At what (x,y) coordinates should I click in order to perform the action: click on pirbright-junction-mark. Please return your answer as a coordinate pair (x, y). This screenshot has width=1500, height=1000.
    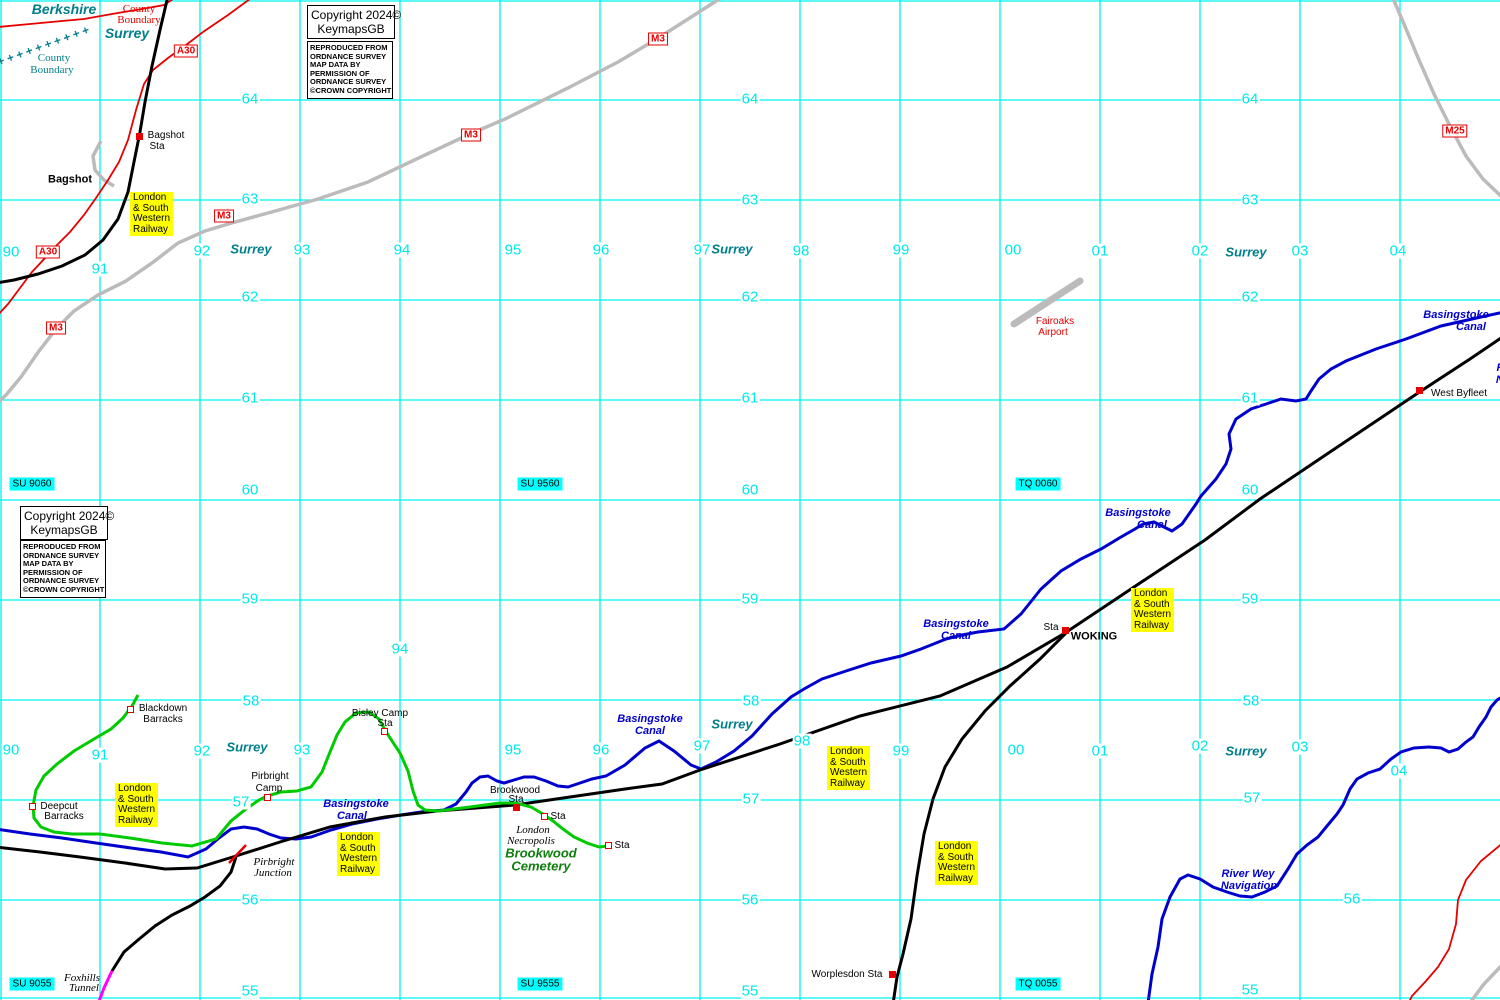
    Looking at the image, I should click on (237, 854).